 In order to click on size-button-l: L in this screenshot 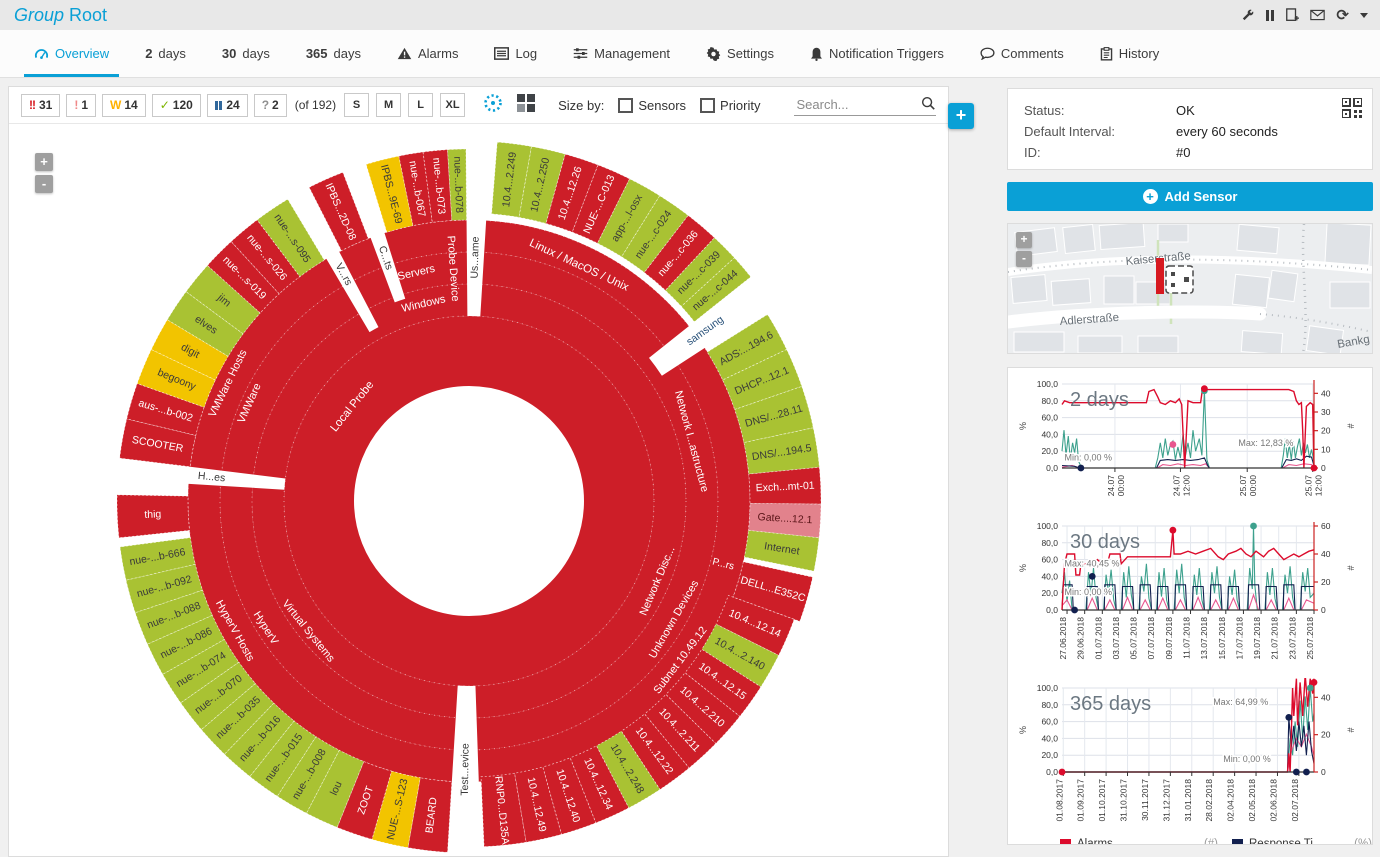, I will do `click(421, 105)`.